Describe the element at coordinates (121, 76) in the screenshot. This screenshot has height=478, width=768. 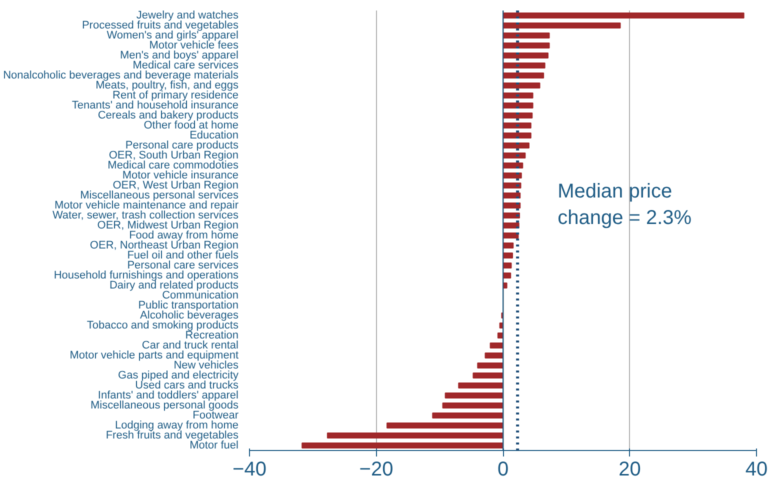
I see `y-tick-label: Nonalcoholic beverages and beverage materials` at that location.